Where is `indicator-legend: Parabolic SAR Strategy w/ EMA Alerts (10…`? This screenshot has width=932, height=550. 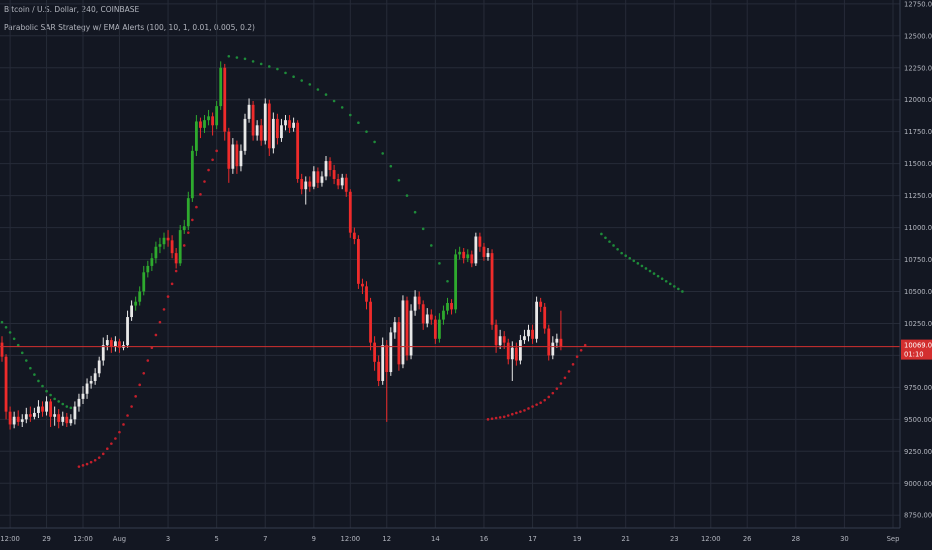
indicator-legend: Parabolic SAR Strategy w/ EMA Alerts (10… is located at coordinates (129, 27).